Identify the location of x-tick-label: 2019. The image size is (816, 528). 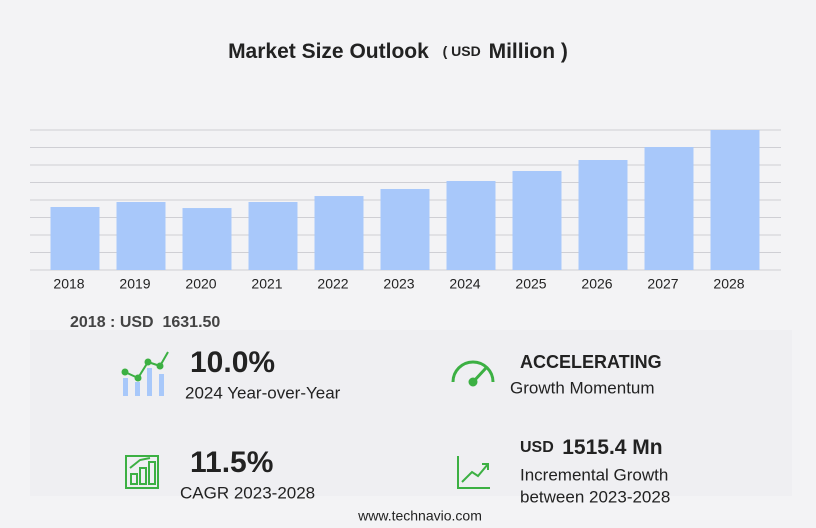
(134, 284).